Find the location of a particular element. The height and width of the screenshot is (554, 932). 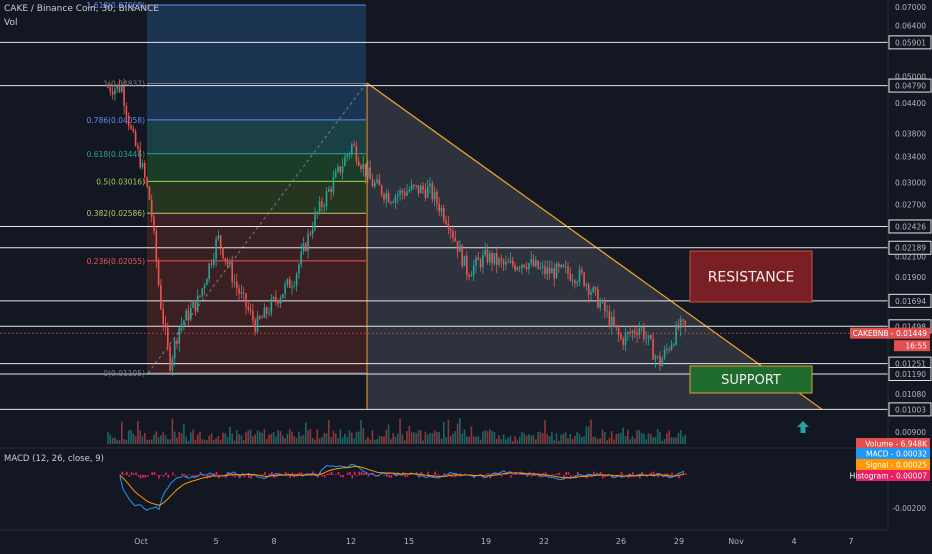

fib-zone is located at coordinates (256, 44).